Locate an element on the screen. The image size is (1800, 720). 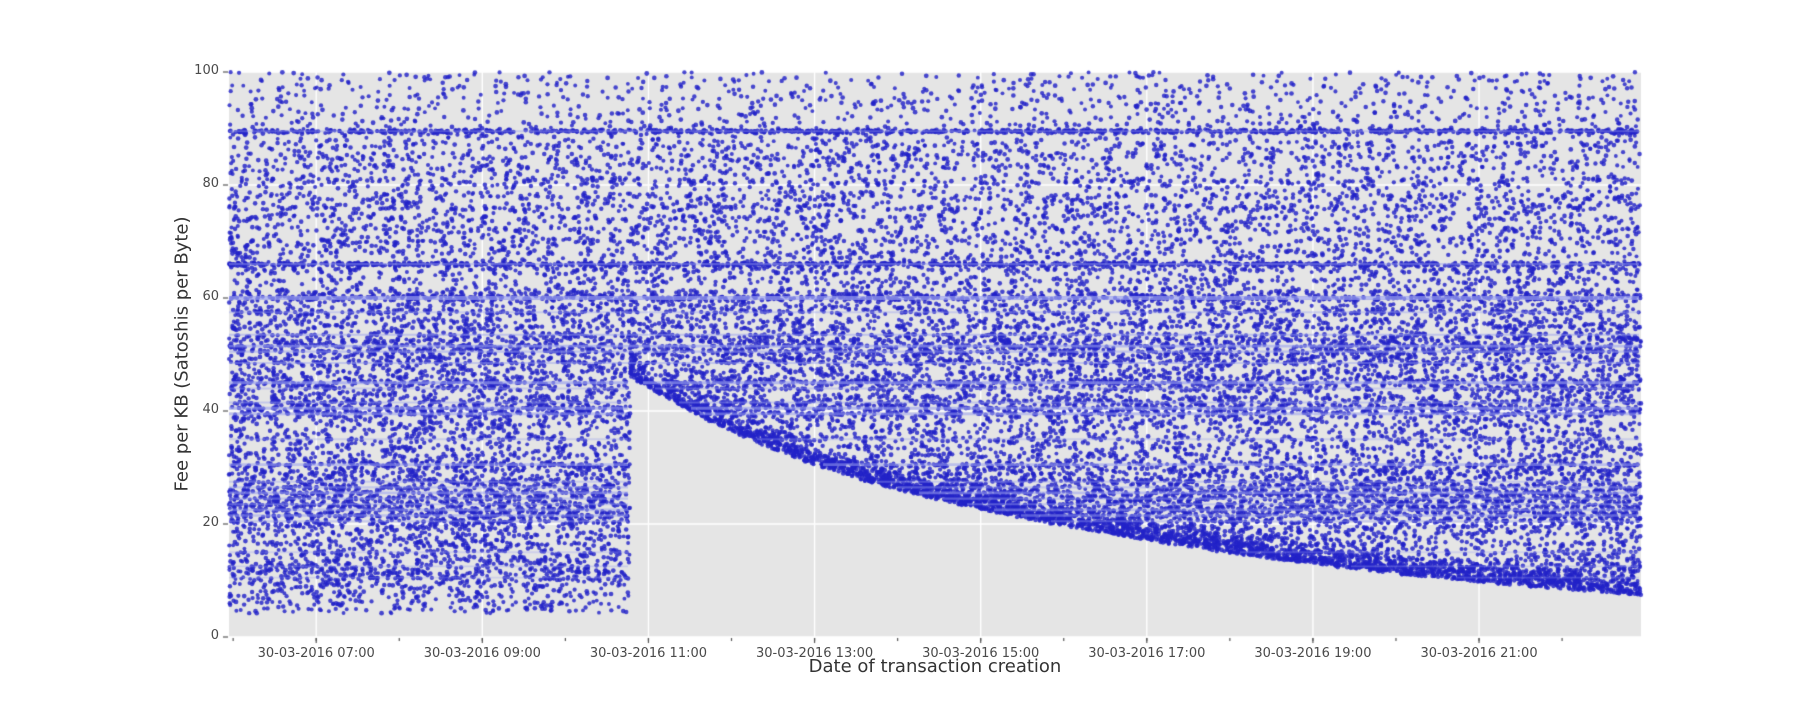
y-tick-label: 60 is located at coordinates (210, 296).